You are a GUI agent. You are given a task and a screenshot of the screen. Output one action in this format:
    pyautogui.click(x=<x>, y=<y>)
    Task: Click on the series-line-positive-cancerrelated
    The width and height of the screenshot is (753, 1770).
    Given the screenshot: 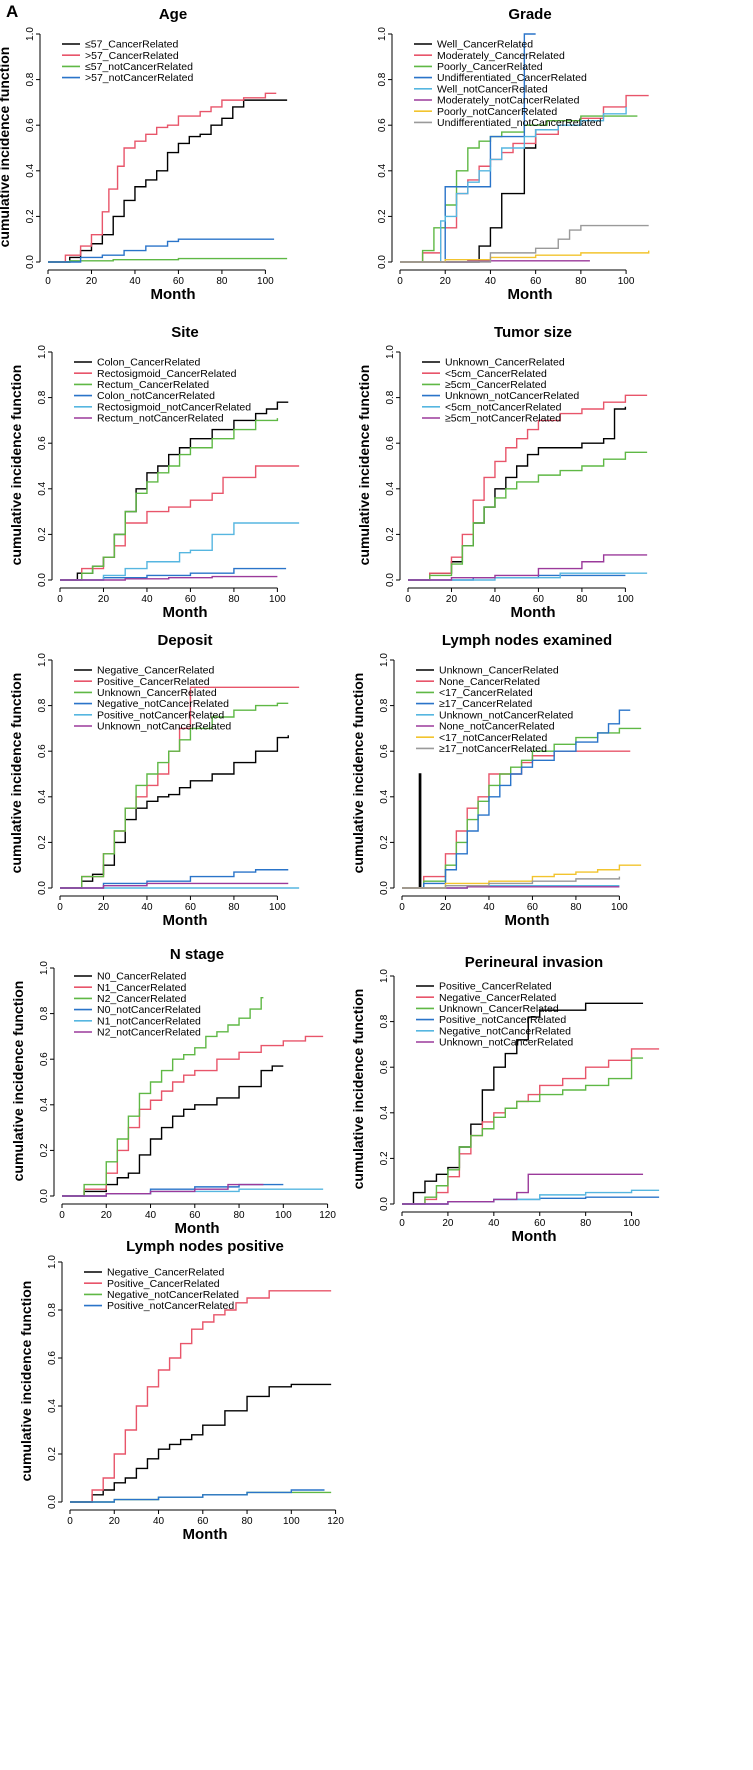 What is the action you would take?
    pyautogui.click(x=523, y=1103)
    